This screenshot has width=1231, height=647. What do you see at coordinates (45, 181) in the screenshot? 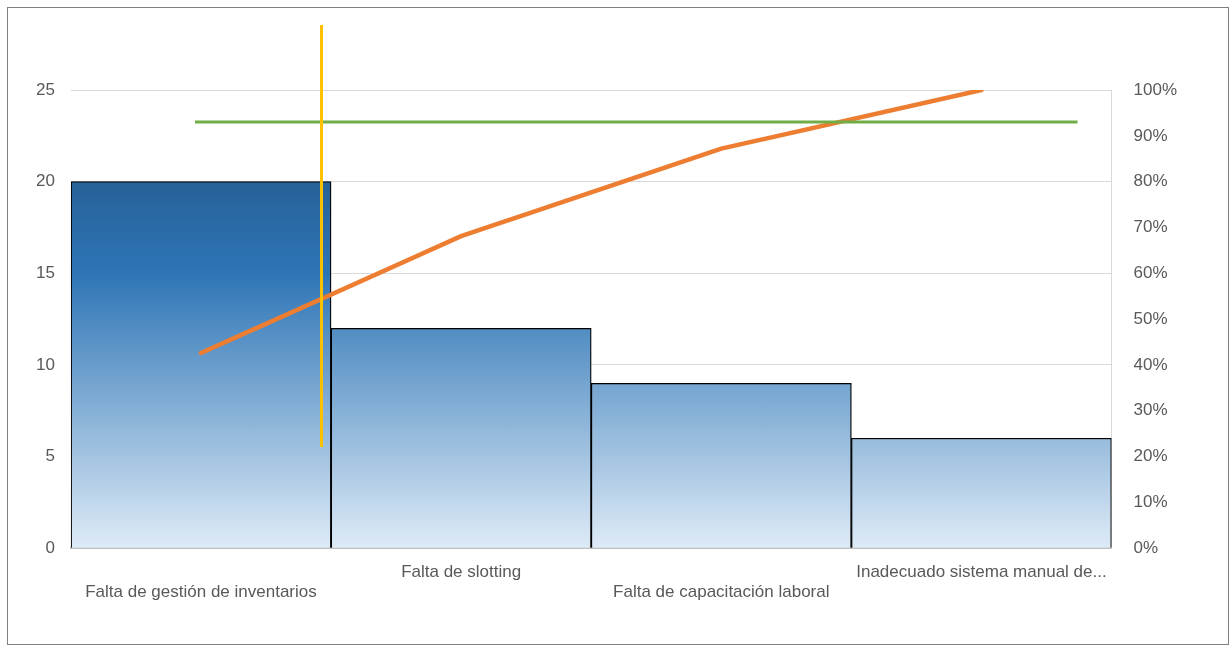
I see `y-tick-label: 20` at bounding box center [45, 181].